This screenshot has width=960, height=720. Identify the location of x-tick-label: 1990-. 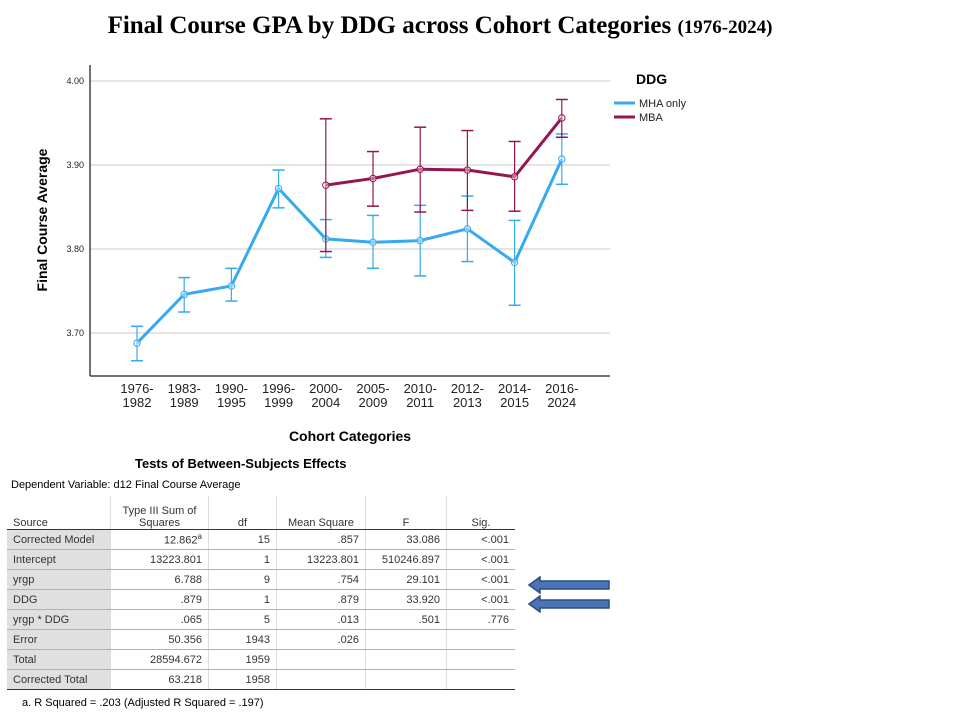
(231, 388).